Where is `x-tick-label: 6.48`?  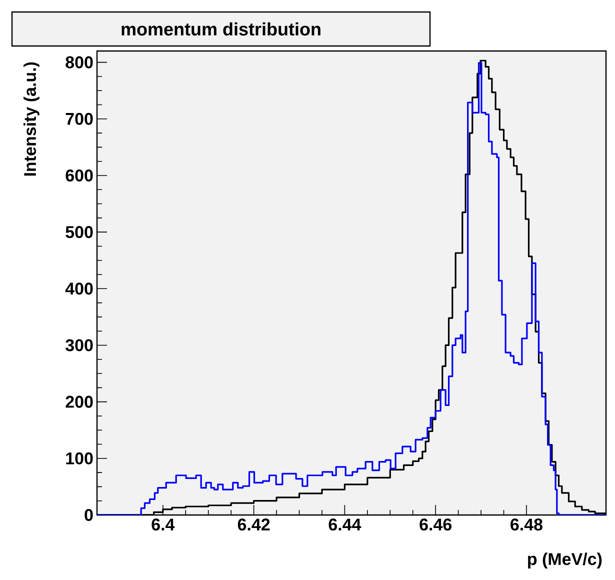 x-tick-label: 6.48 is located at coordinates (526, 524).